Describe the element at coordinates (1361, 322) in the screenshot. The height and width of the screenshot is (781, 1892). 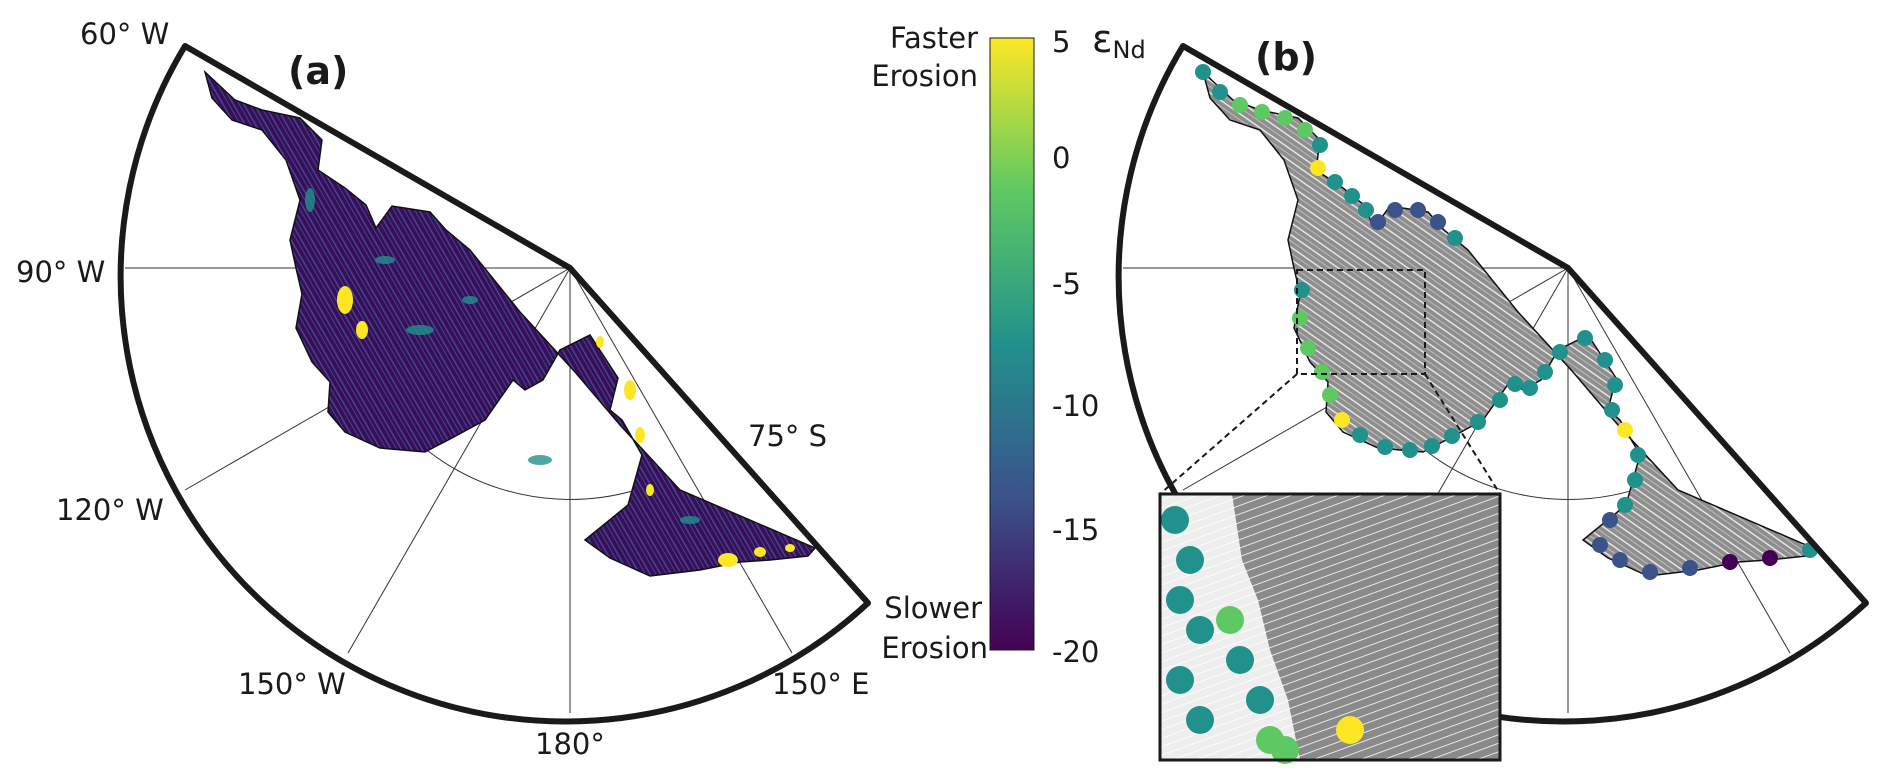
I see `inset-source-box` at that location.